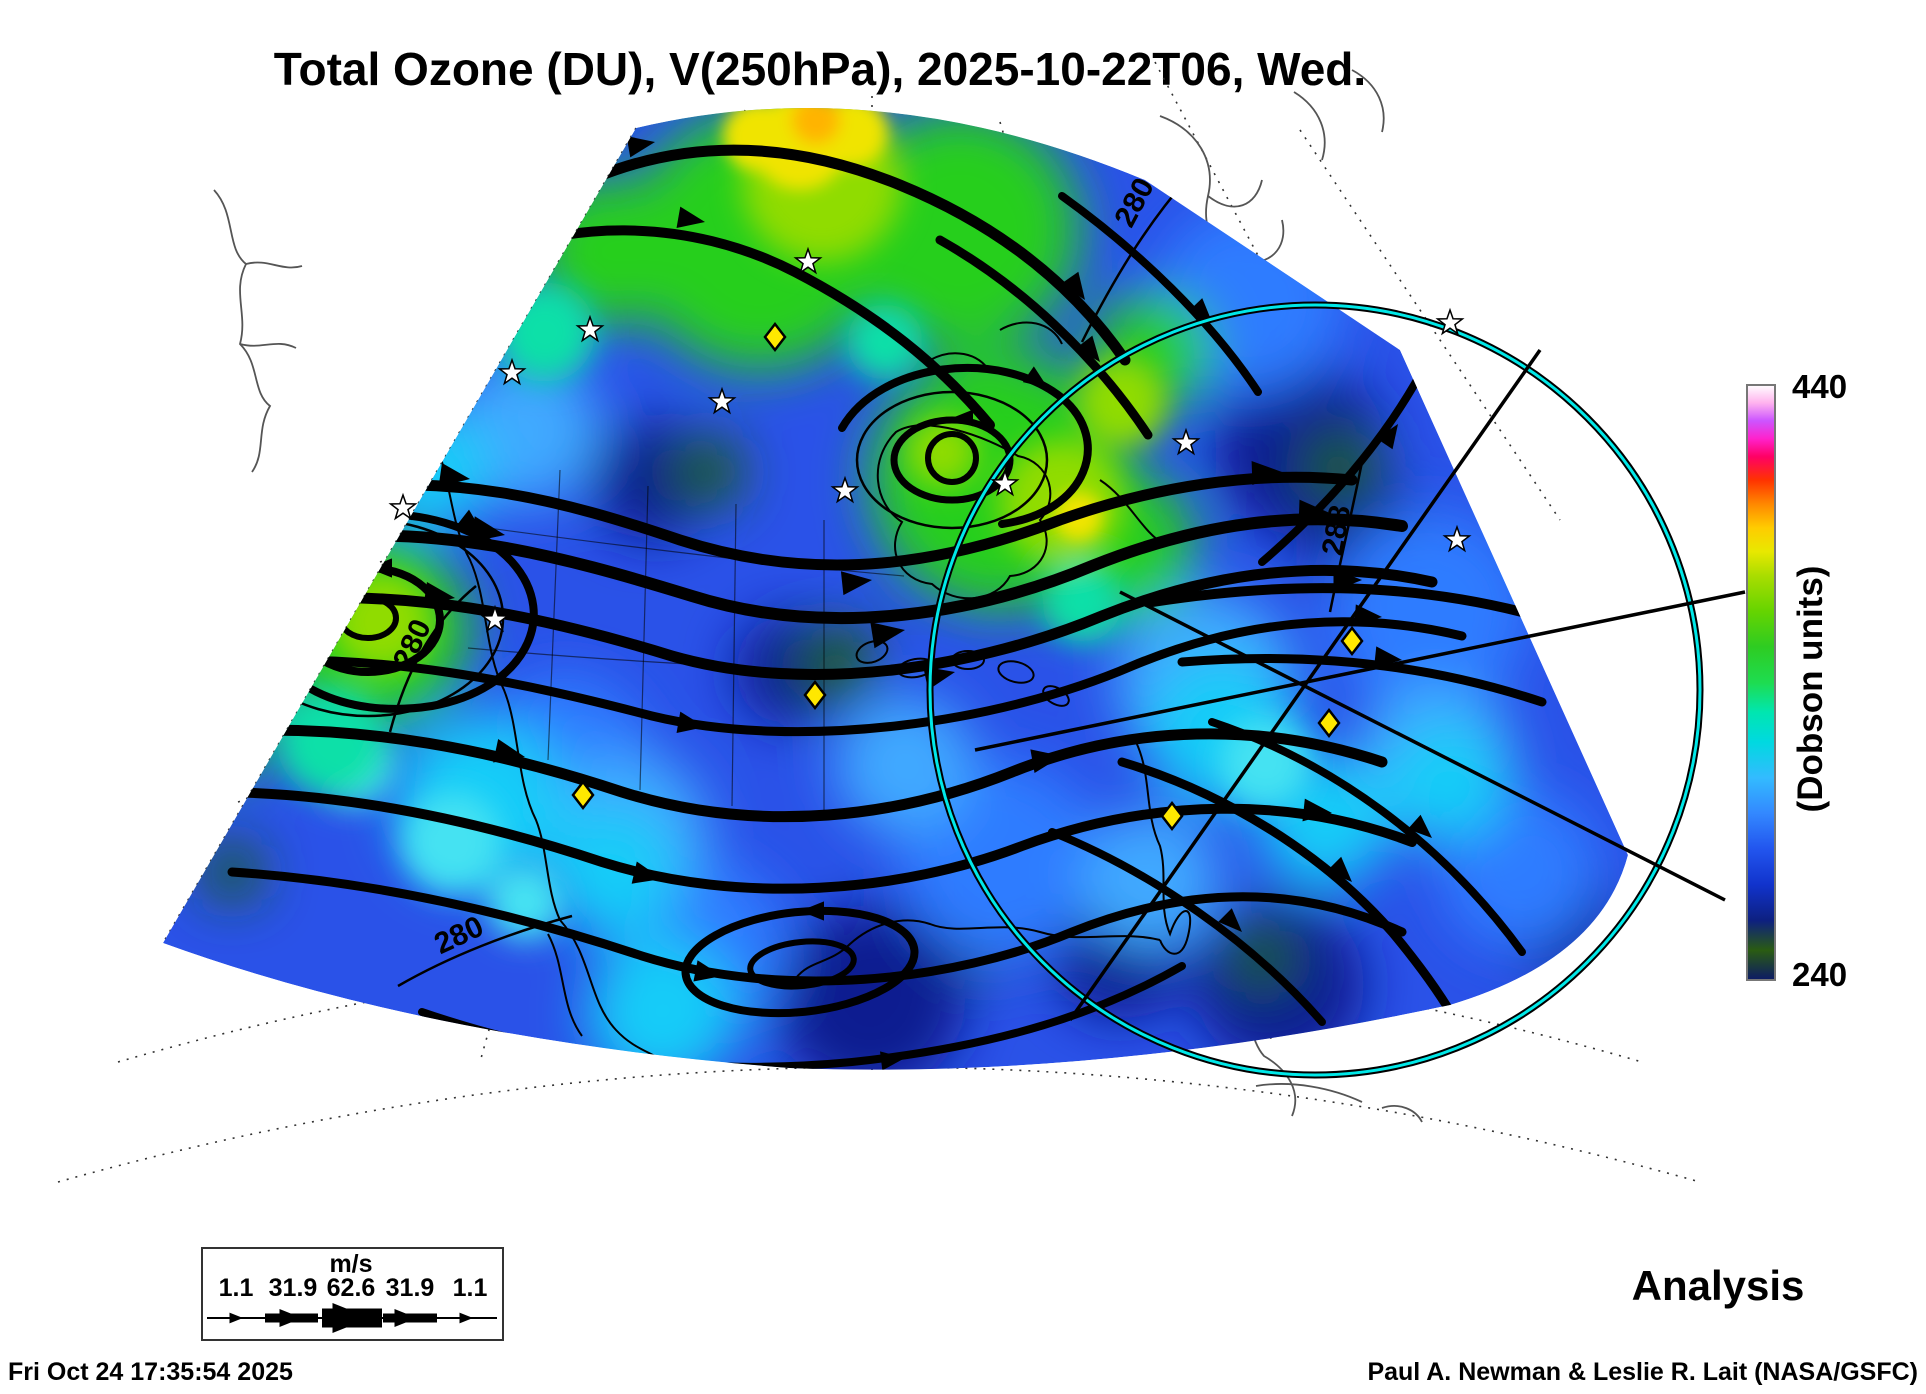  I want to click on colorbar-min-label: 240, so click(1820, 974).